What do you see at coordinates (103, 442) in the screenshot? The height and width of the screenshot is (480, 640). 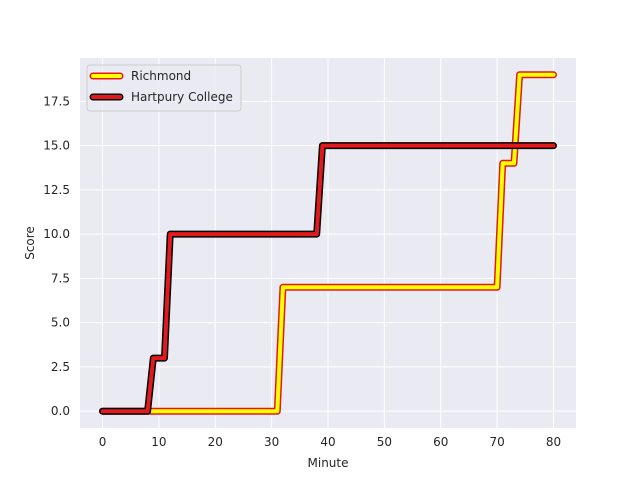 I see `x-tick-label: 0` at bounding box center [103, 442].